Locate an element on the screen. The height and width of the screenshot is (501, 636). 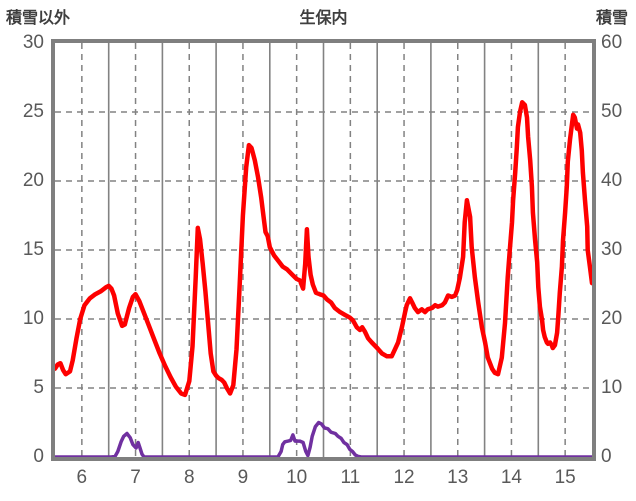
x-axis-tick: 10 is located at coordinates (297, 477).